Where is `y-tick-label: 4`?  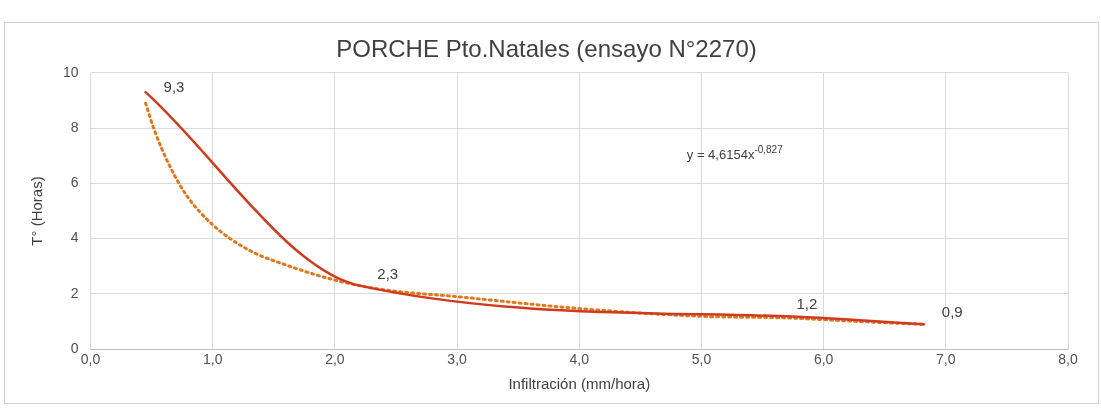
y-tick-label: 4 is located at coordinates (74, 237).